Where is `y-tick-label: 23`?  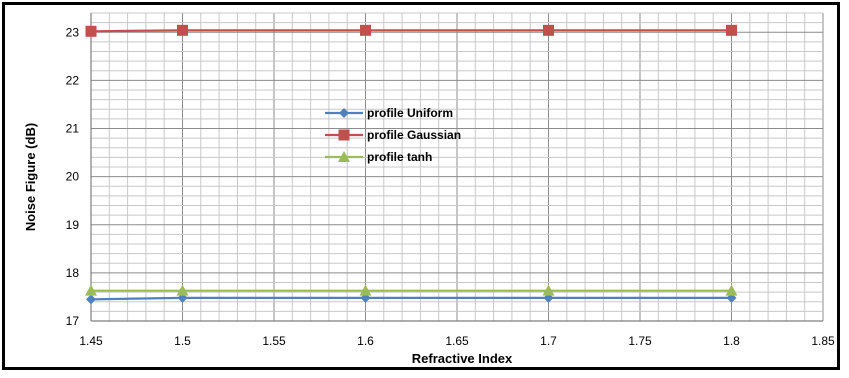 y-tick-label: 23 is located at coordinates (73, 32).